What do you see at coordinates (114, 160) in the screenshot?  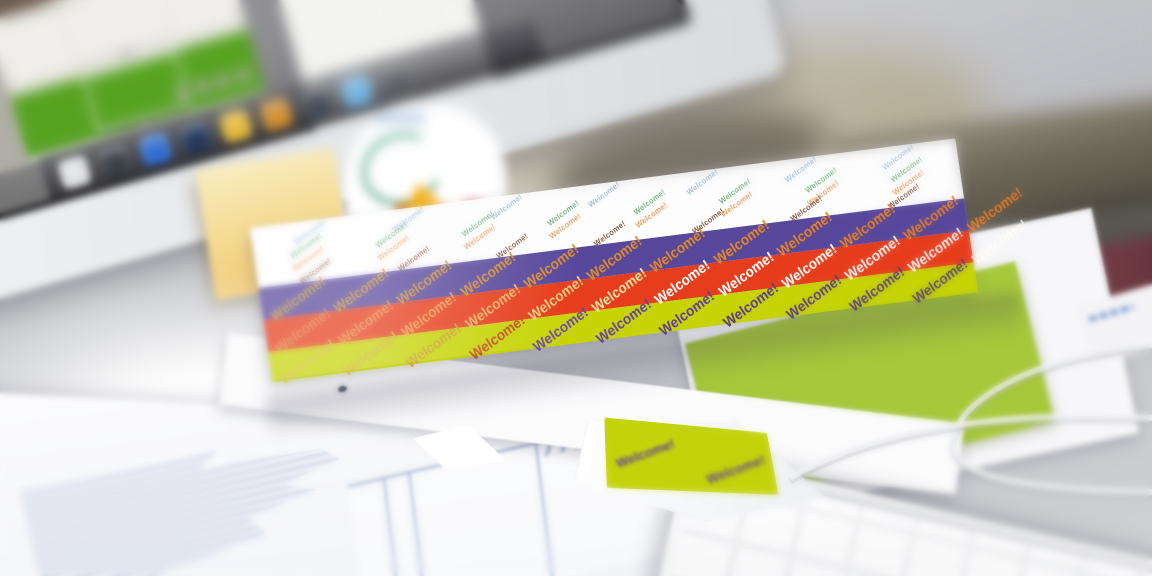 I see `dark-app-icon` at bounding box center [114, 160].